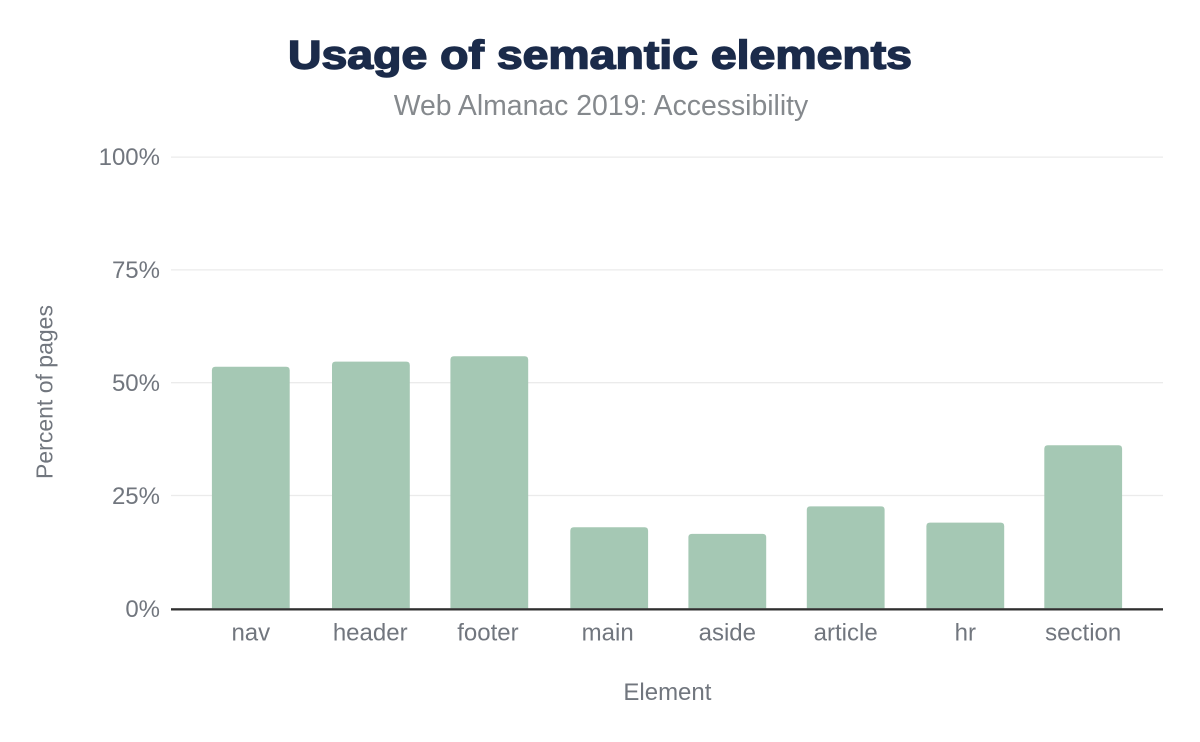 This screenshot has height=742, width=1200. Describe the element at coordinates (667, 692) in the screenshot. I see `svg-text: Element` at that location.